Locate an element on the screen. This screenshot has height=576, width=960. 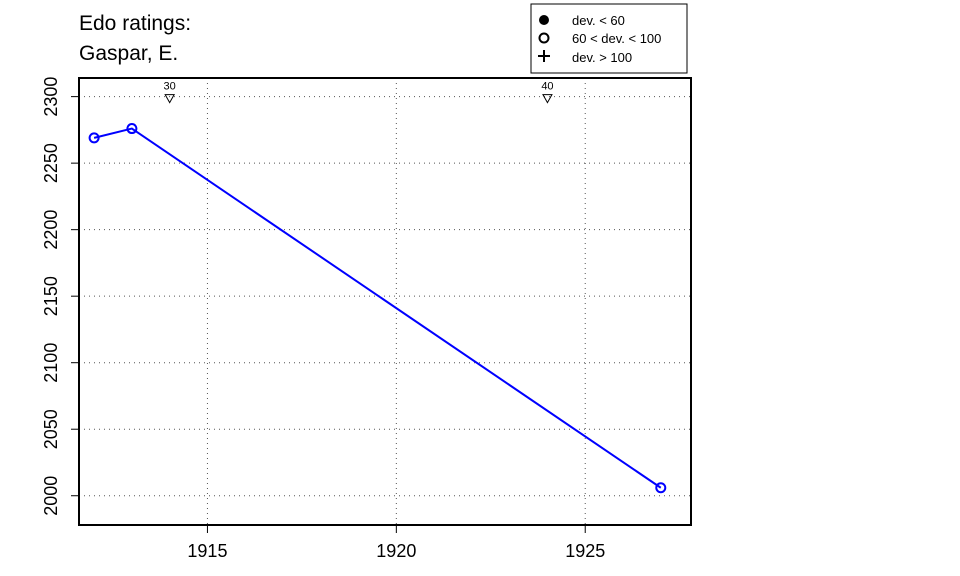
legend: dev. < 60 60 < dev. < 100 dev. > 100 is located at coordinates (609, 38).